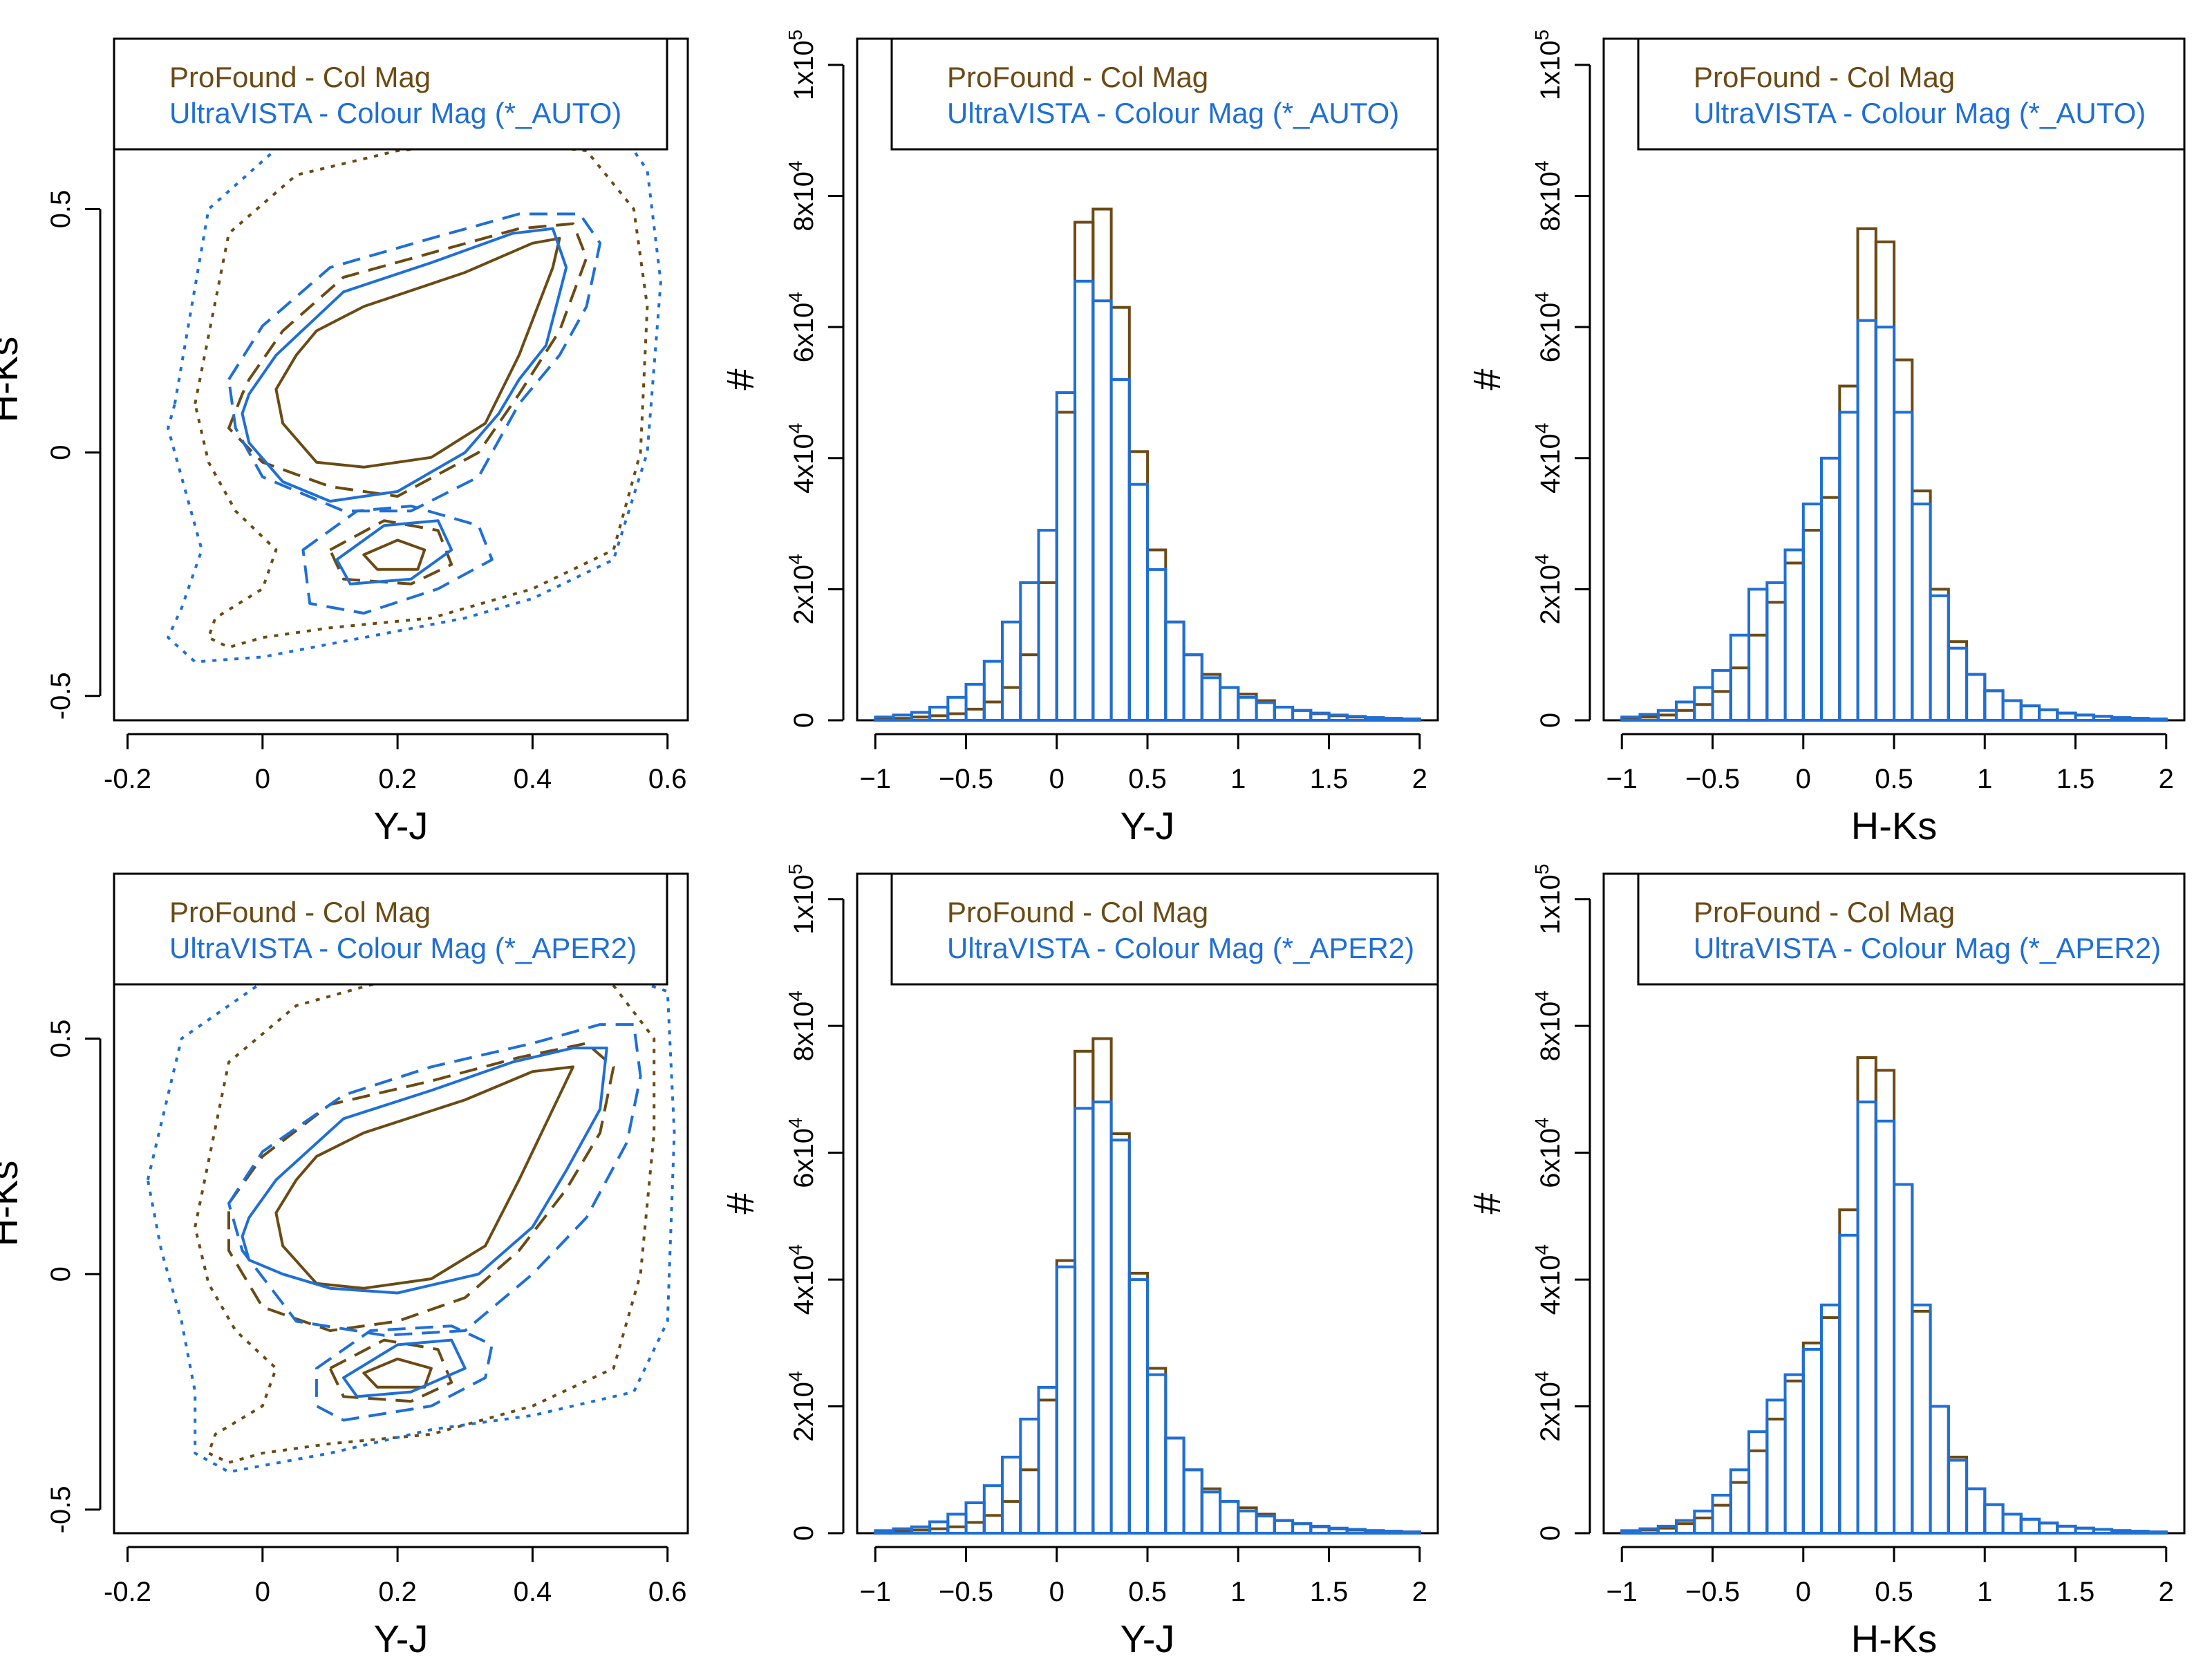 Image resolution: width=2212 pixels, height=1659 pixels. Describe the element at coordinates (802, 195) in the screenshot. I see `y-tick-label: 8x104` at that location.